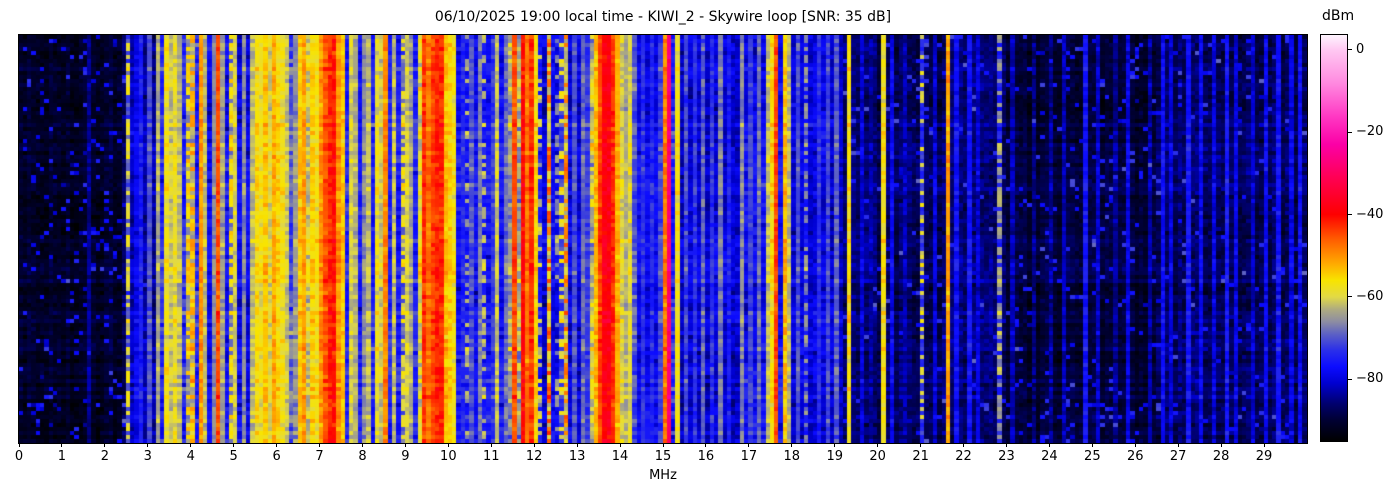 This screenshot has width=1400, height=500. Describe the element at coordinates (877, 456) in the screenshot. I see `x-tick-label: 20` at that location.